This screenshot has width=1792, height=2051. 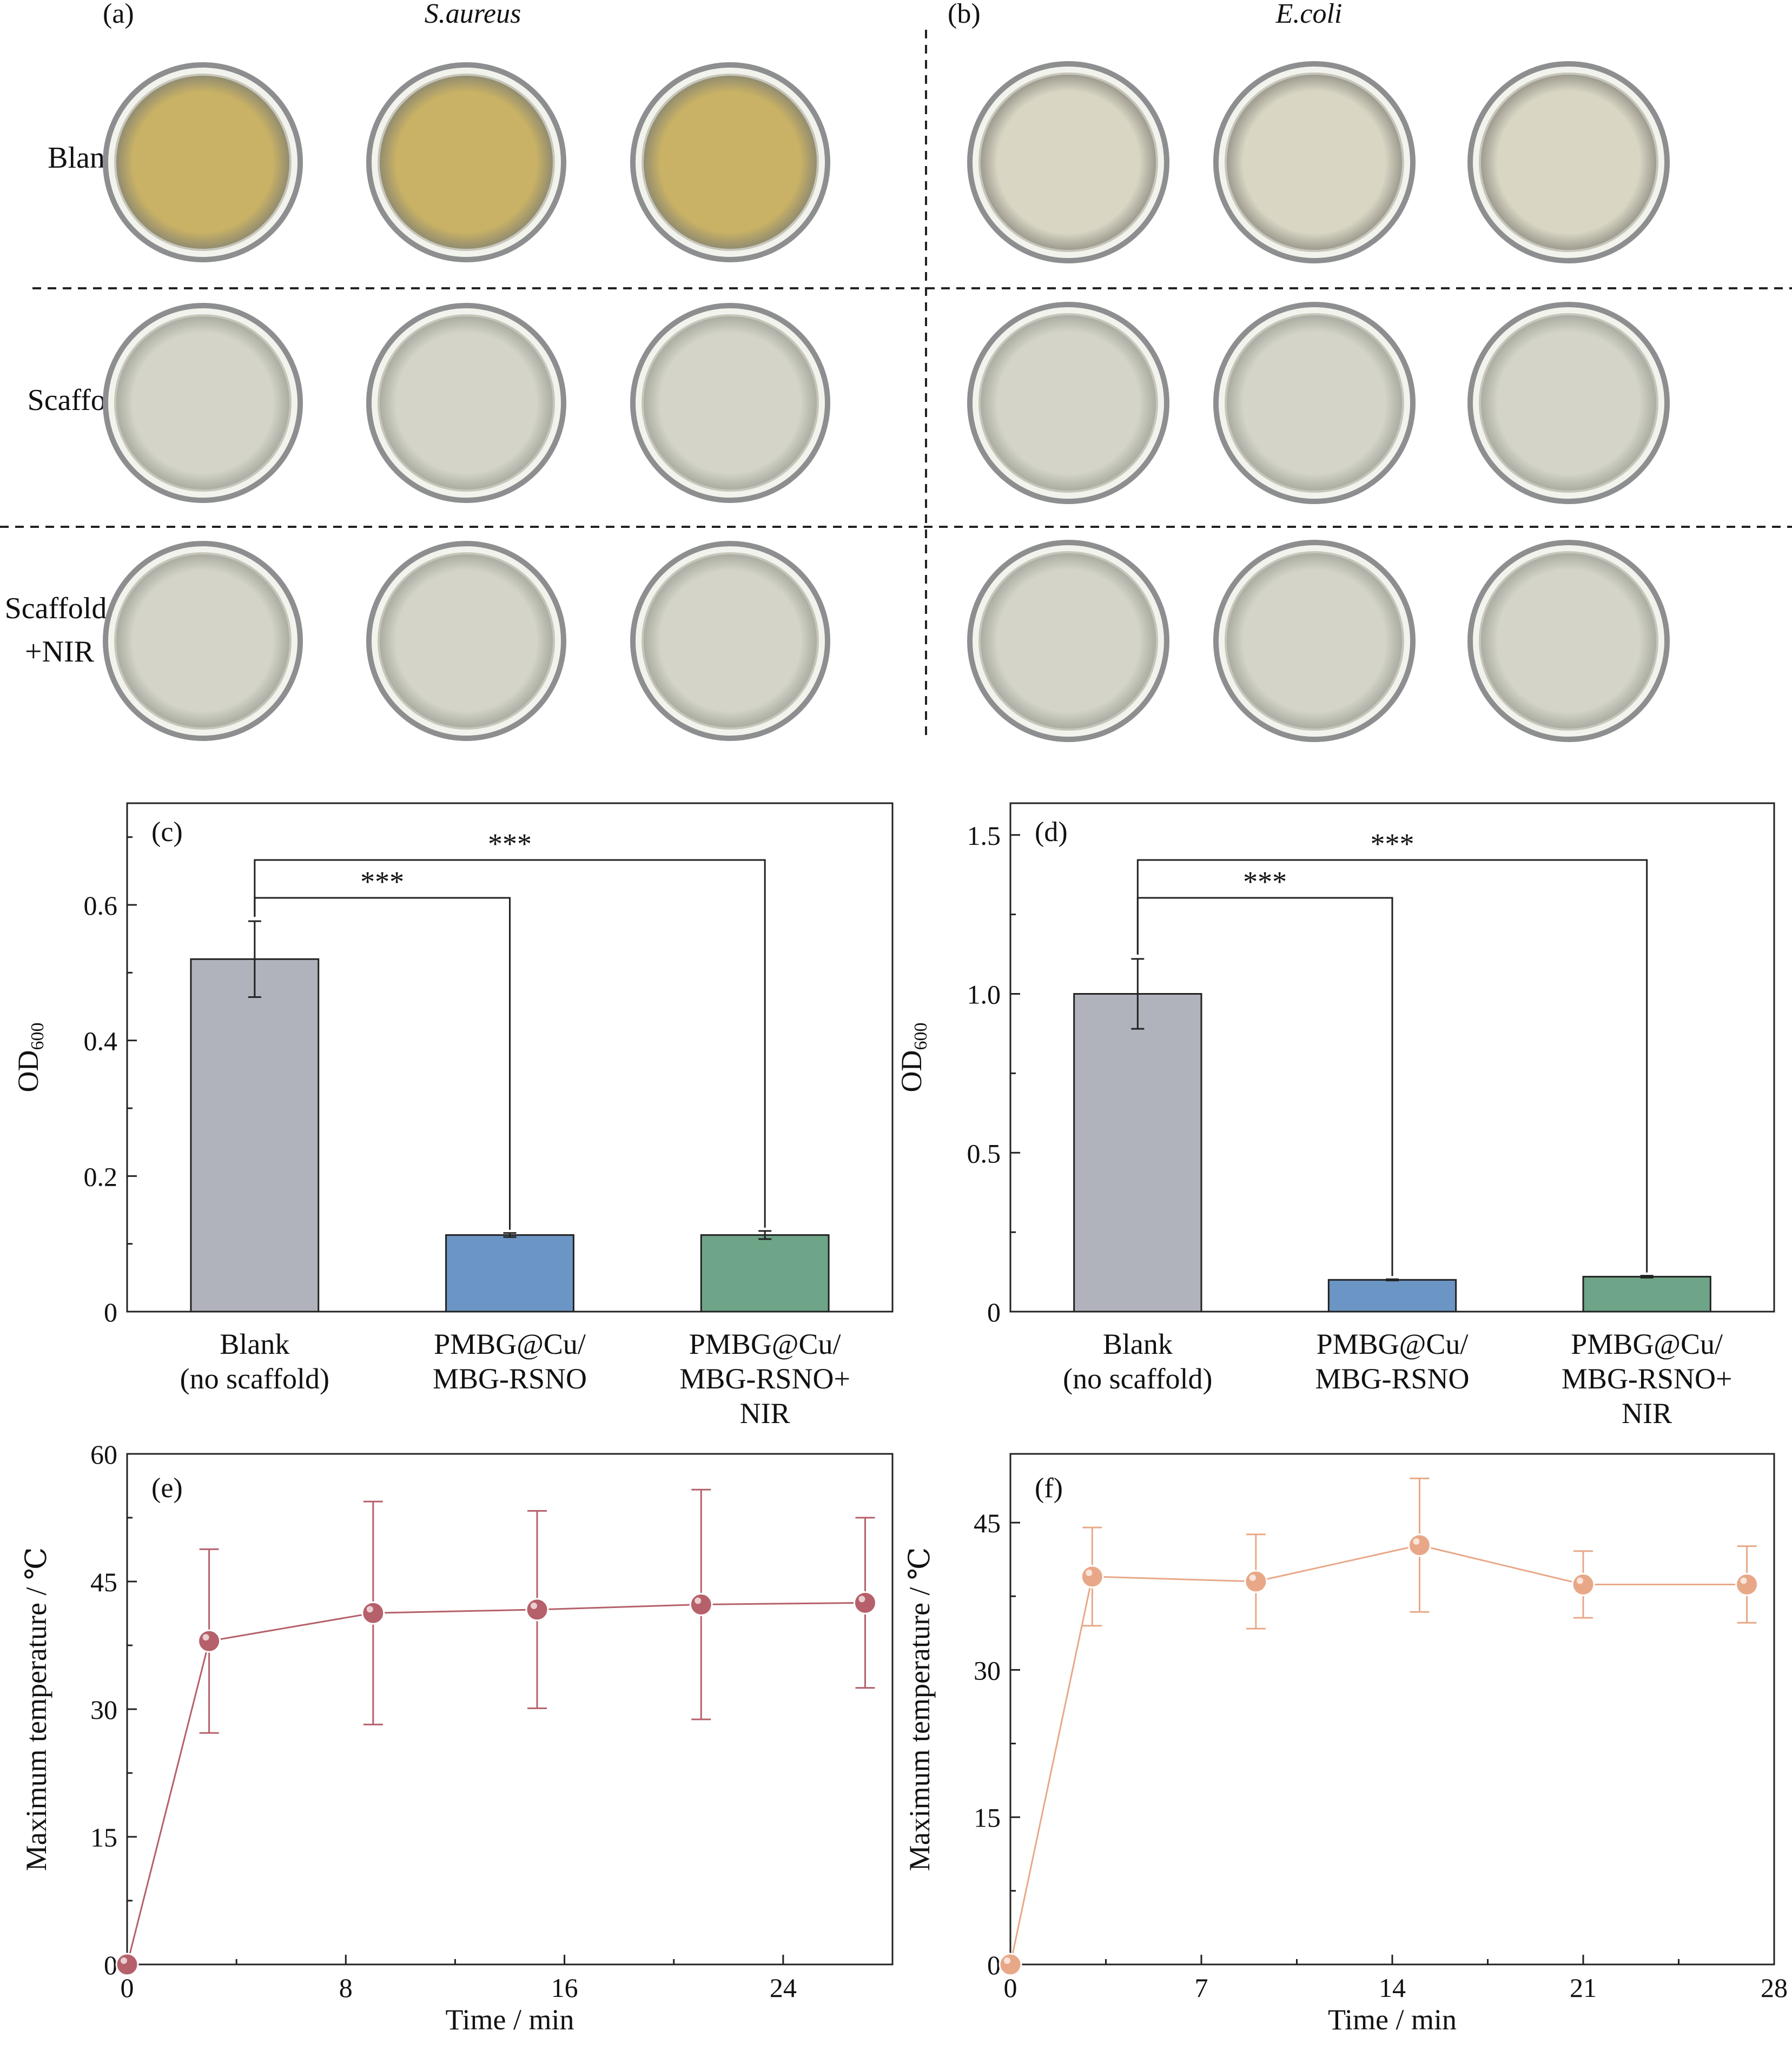 I want to click on category-label-2-line2: MBG-RSNO, so click(x=510, y=1378).